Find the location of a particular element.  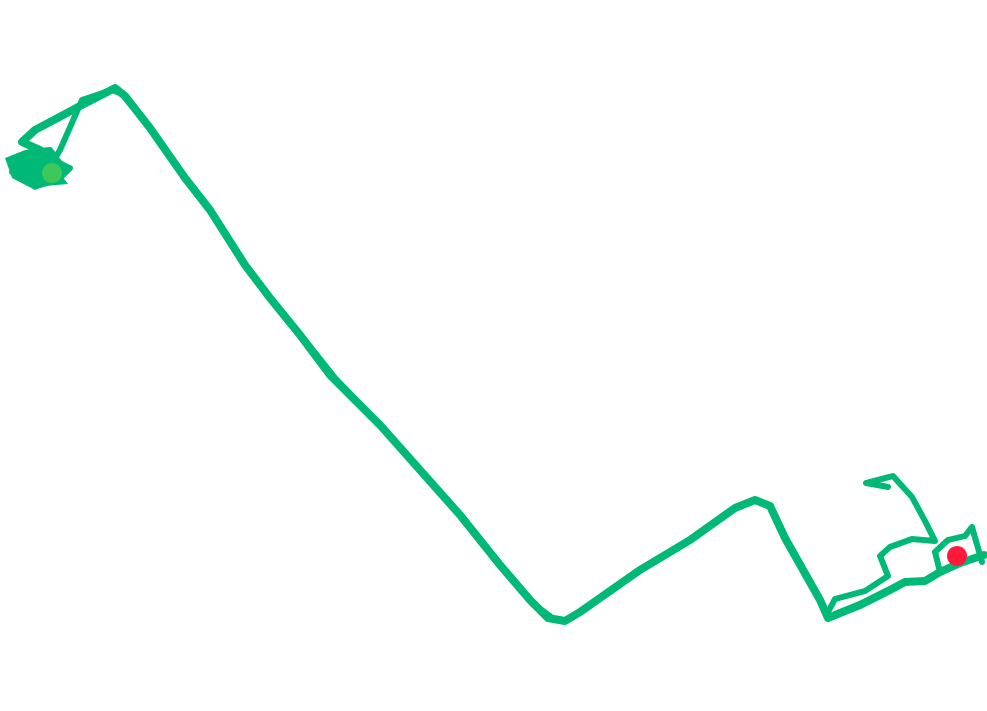

route-cluster is located at coordinates (38, 169).